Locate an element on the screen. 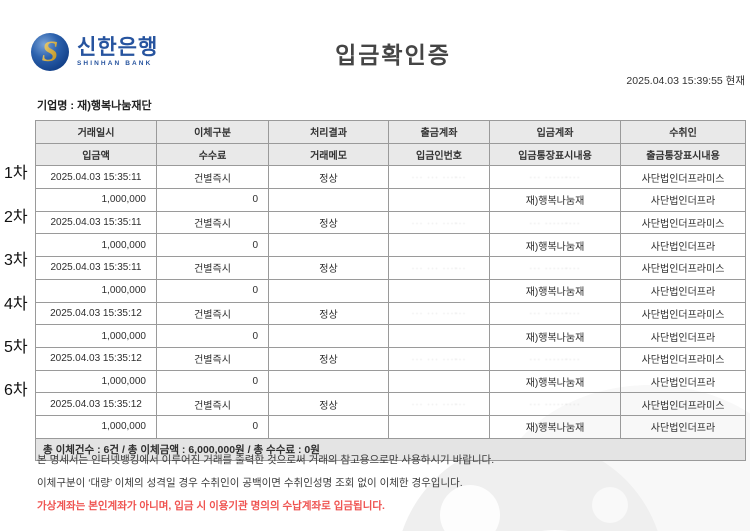 This screenshot has width=750, height=531. row-label: 6차 is located at coordinates (16, 391).